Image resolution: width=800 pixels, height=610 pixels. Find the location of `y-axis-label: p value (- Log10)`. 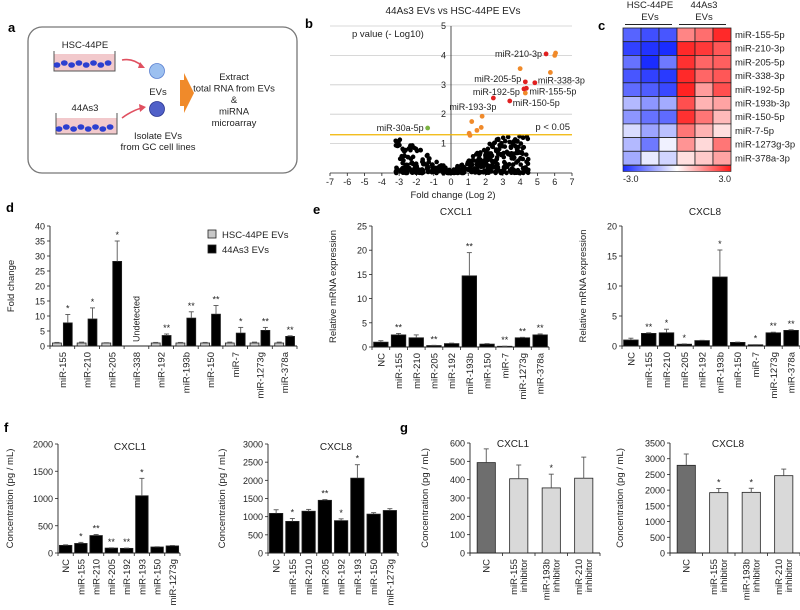

y-axis-label: p value (- Log10) is located at coordinates (388, 34).